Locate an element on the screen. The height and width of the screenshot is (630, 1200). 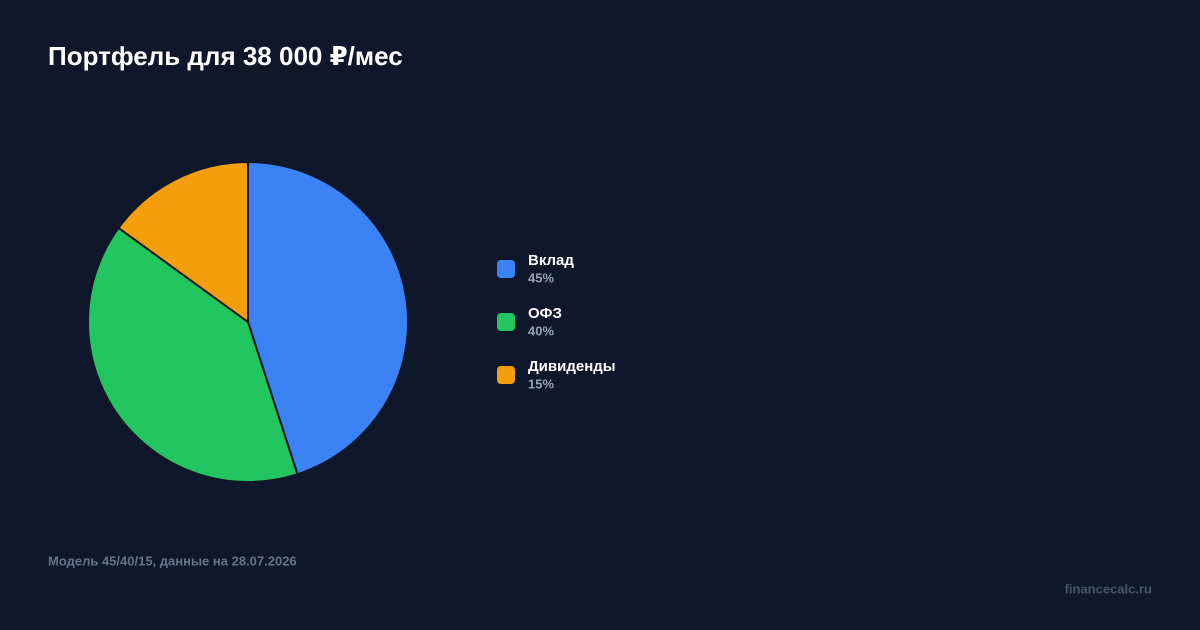
legend-value: 40% is located at coordinates (541, 330).